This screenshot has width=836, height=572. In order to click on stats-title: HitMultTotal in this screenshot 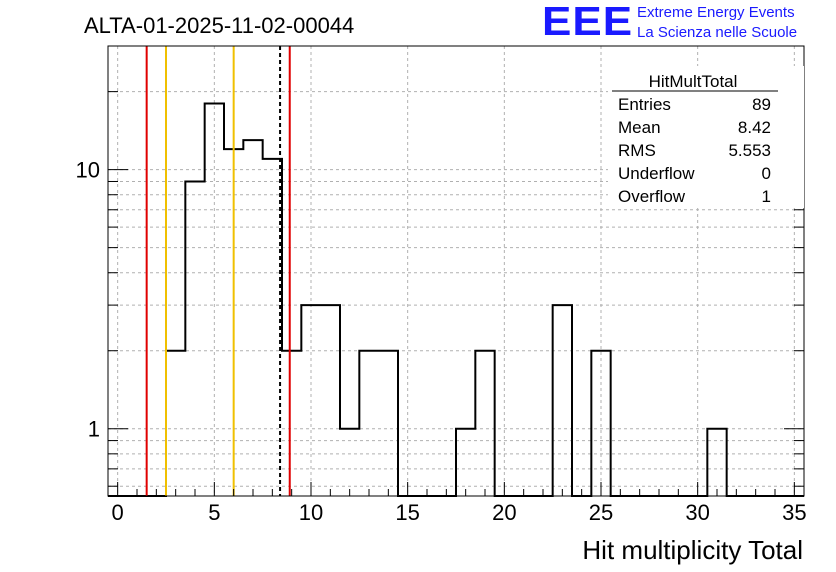, I will do `click(693, 81)`.